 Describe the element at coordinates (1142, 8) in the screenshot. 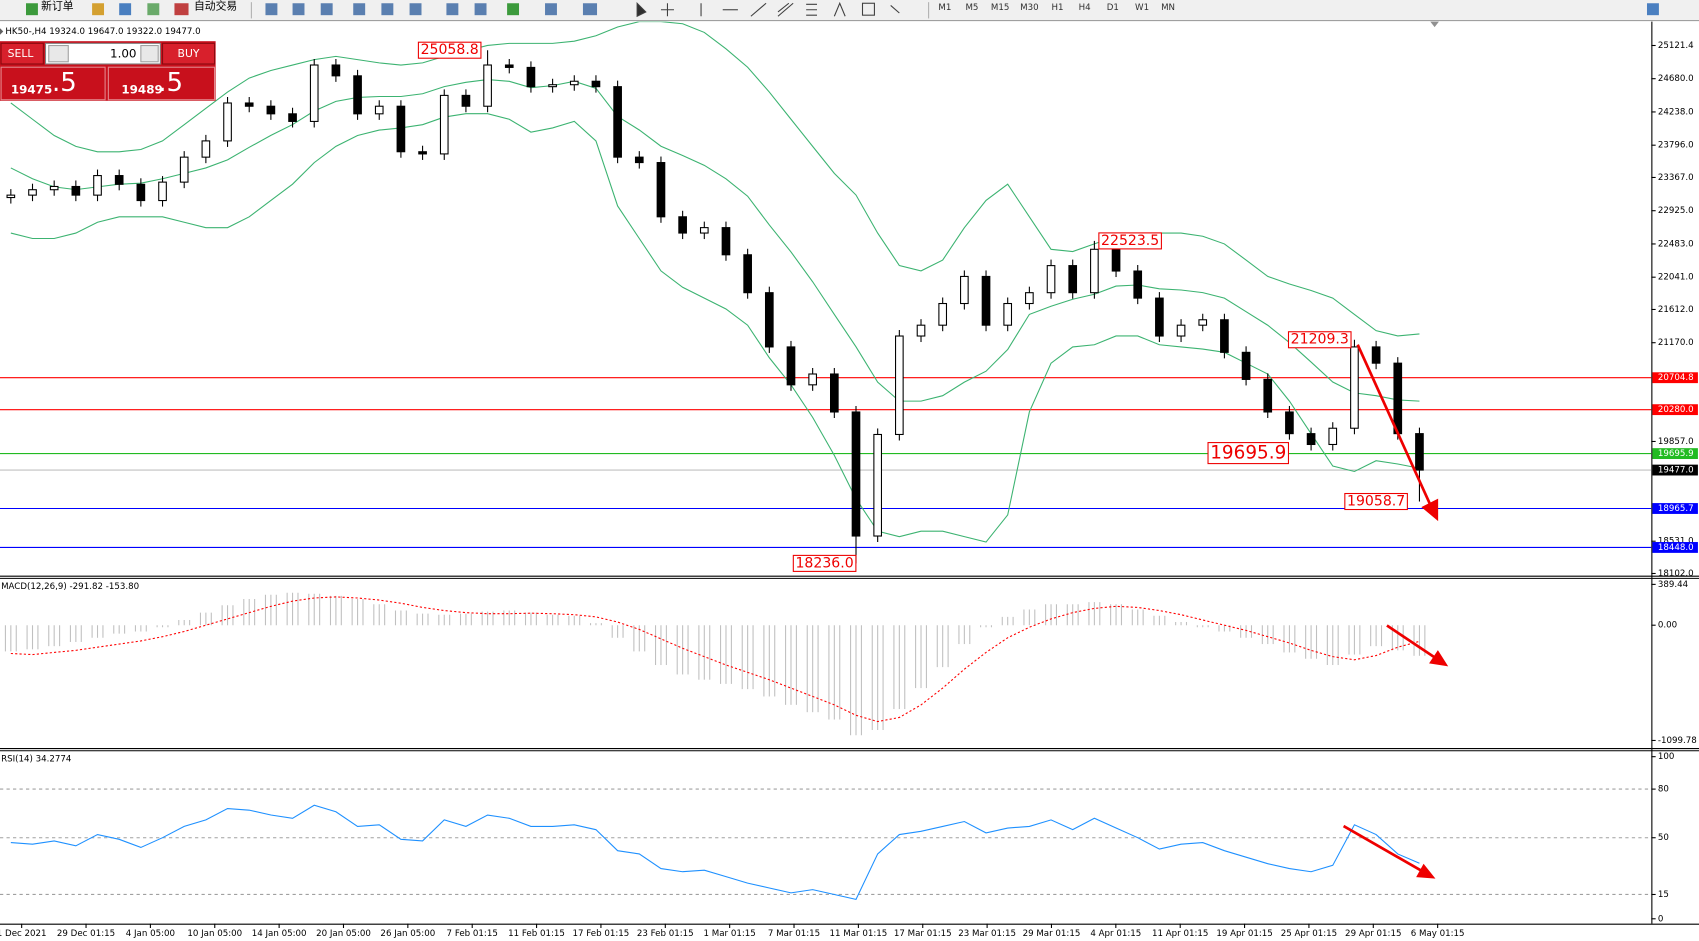

I see `timeframe-button: W1` at that location.